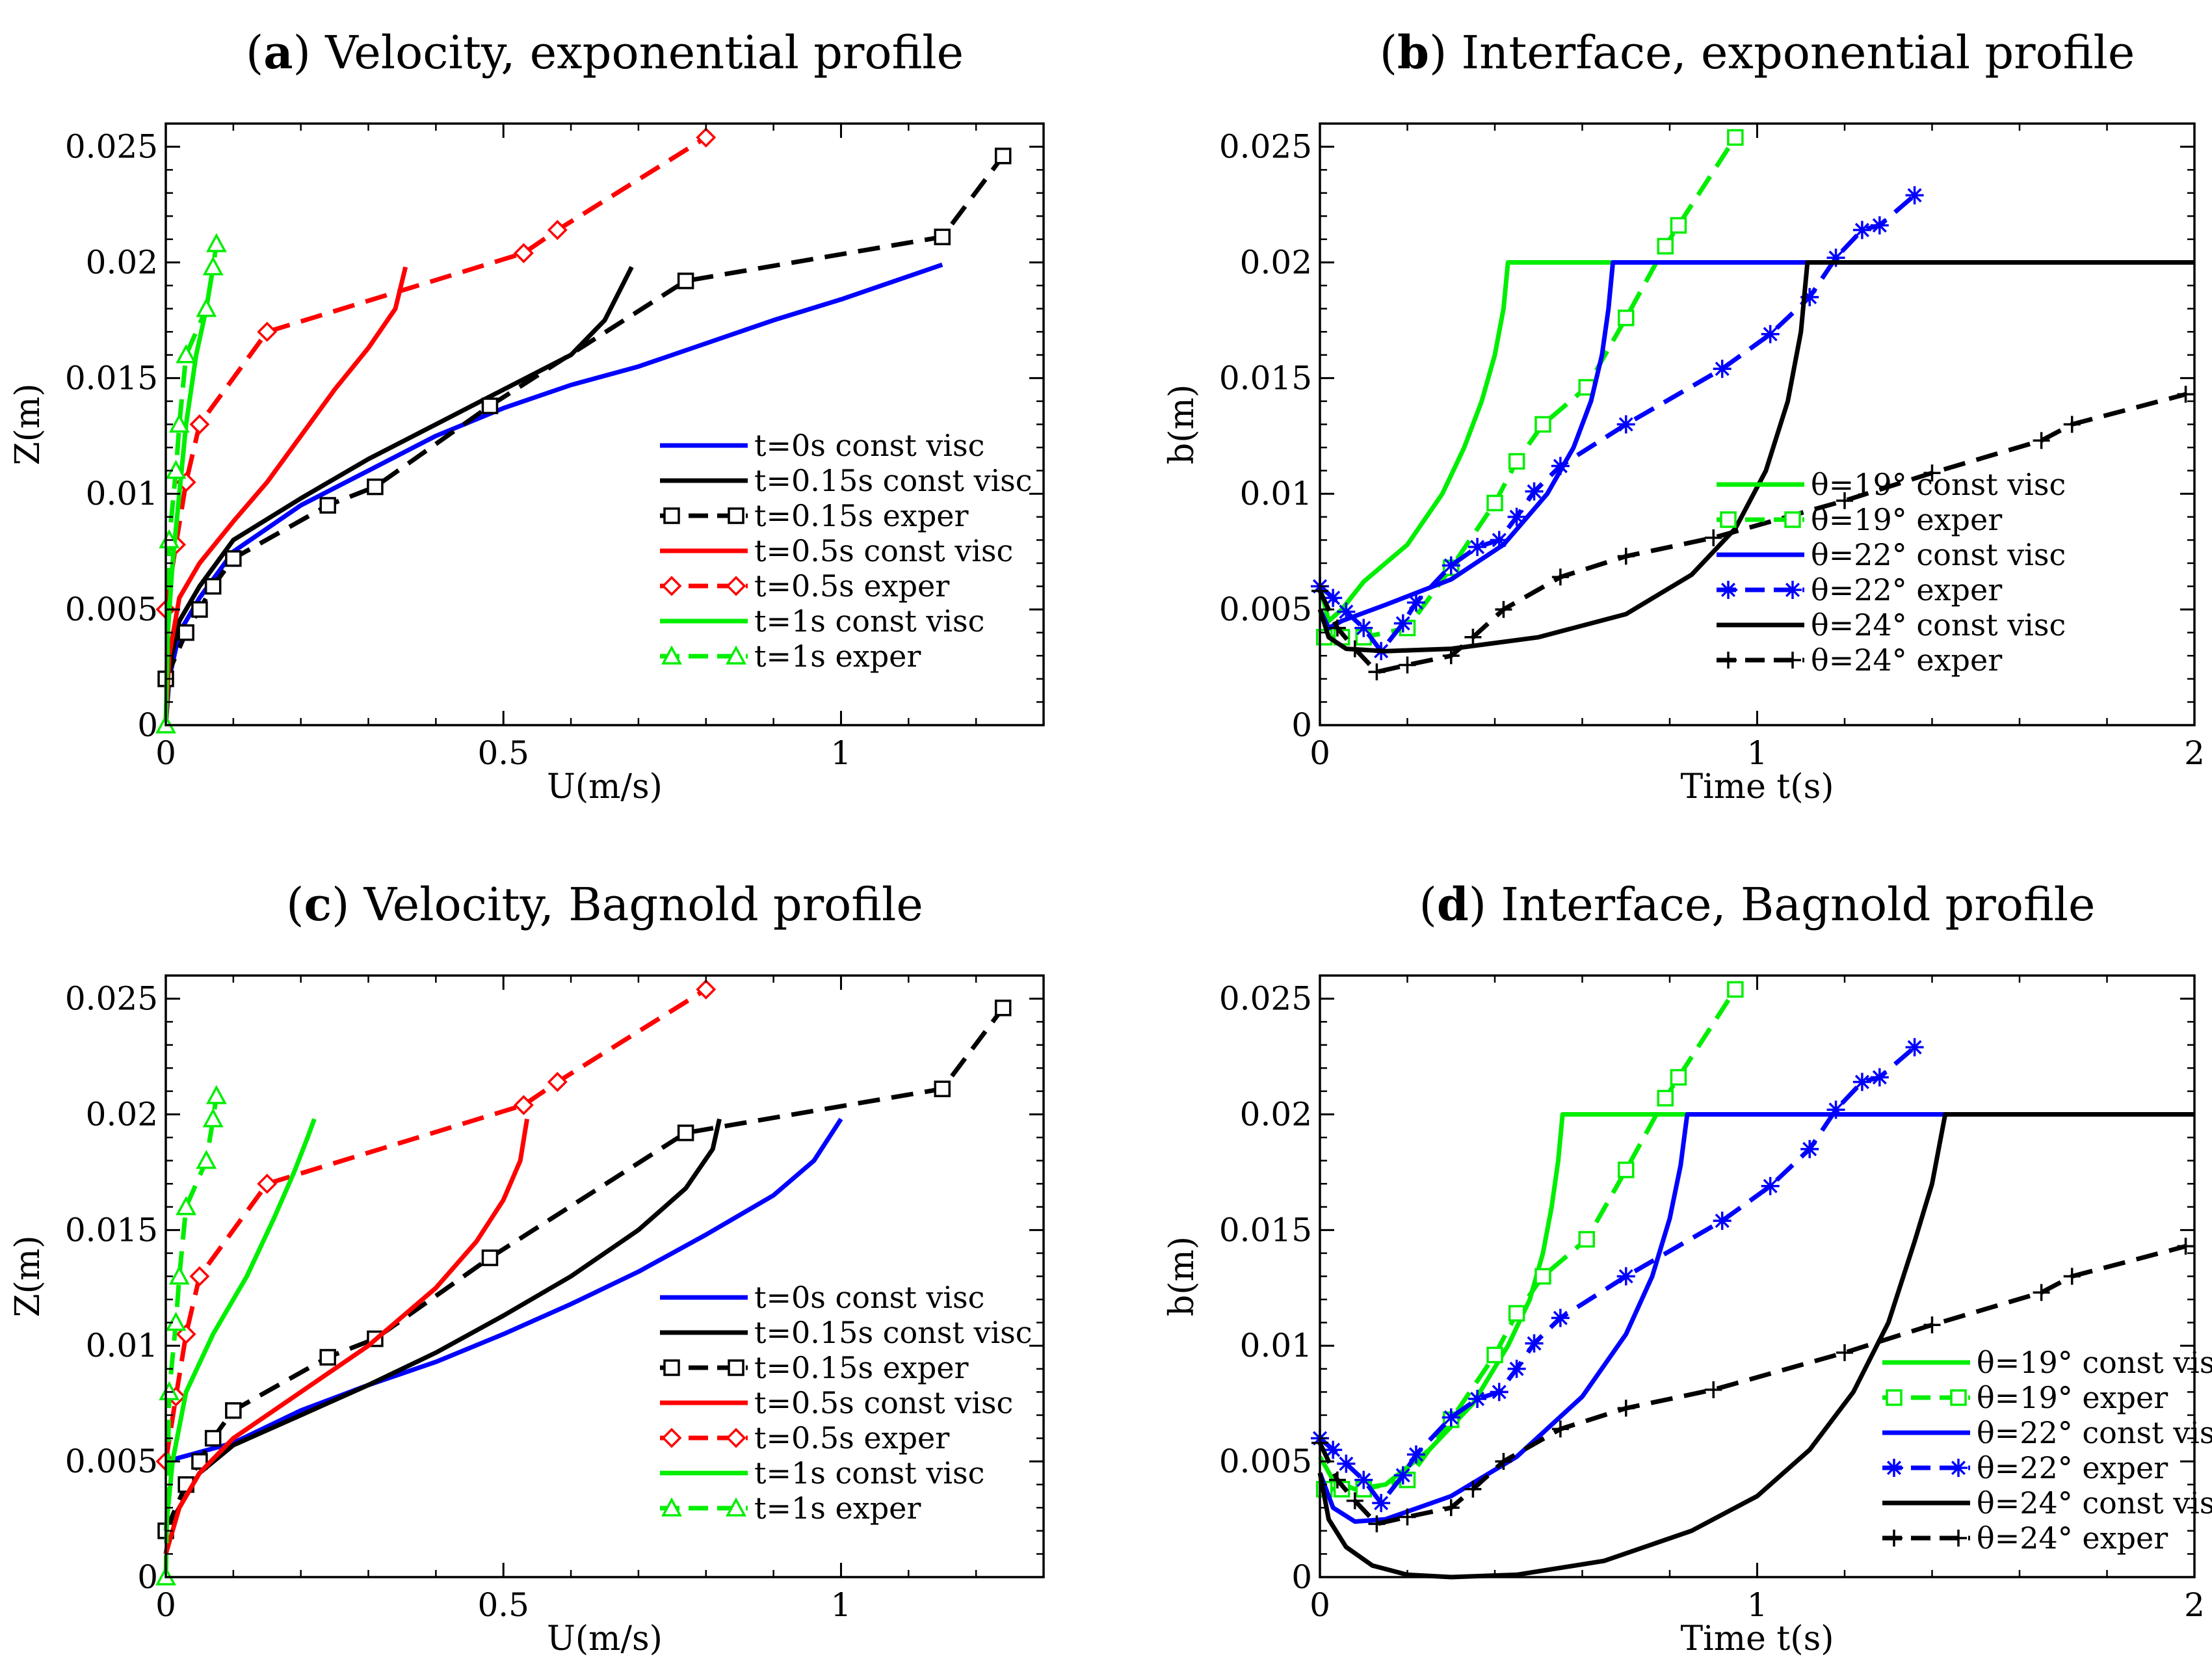  What do you see at coordinates (869, 621) in the screenshot?
I see `legend-label: t=1s const visc` at bounding box center [869, 621].